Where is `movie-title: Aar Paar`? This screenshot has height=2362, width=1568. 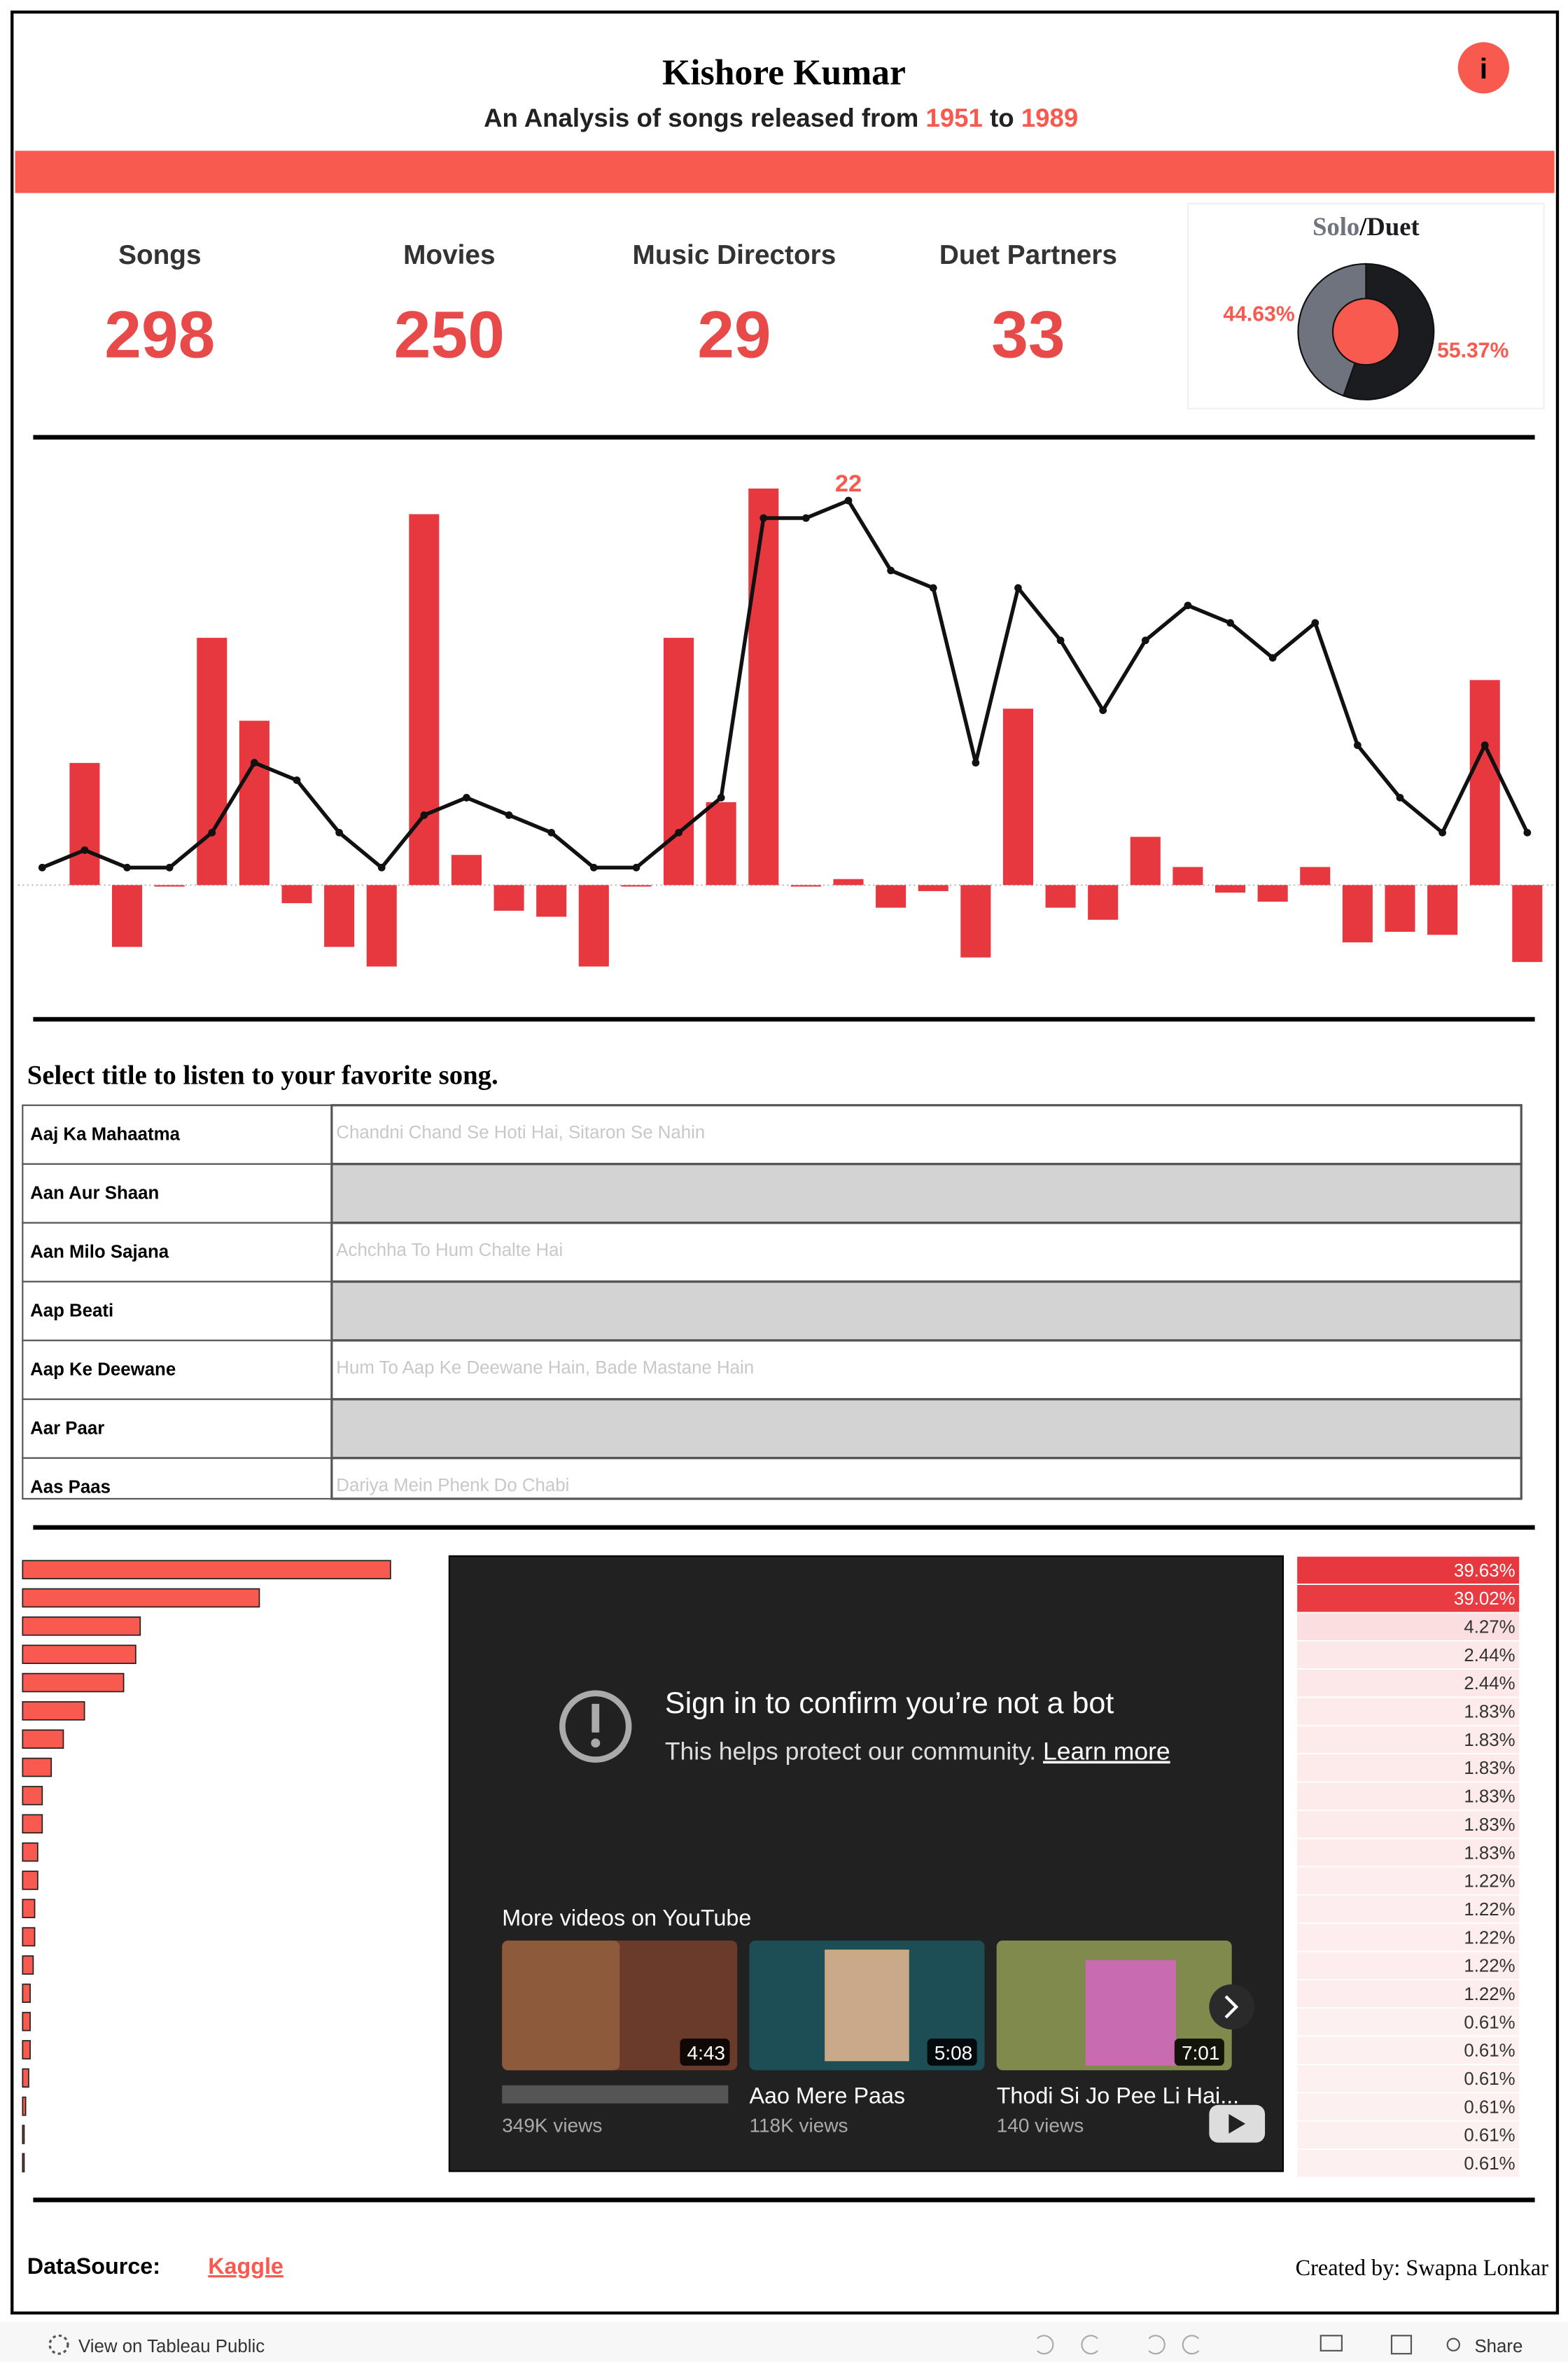
movie-title: Aar Paar is located at coordinates (67, 1428).